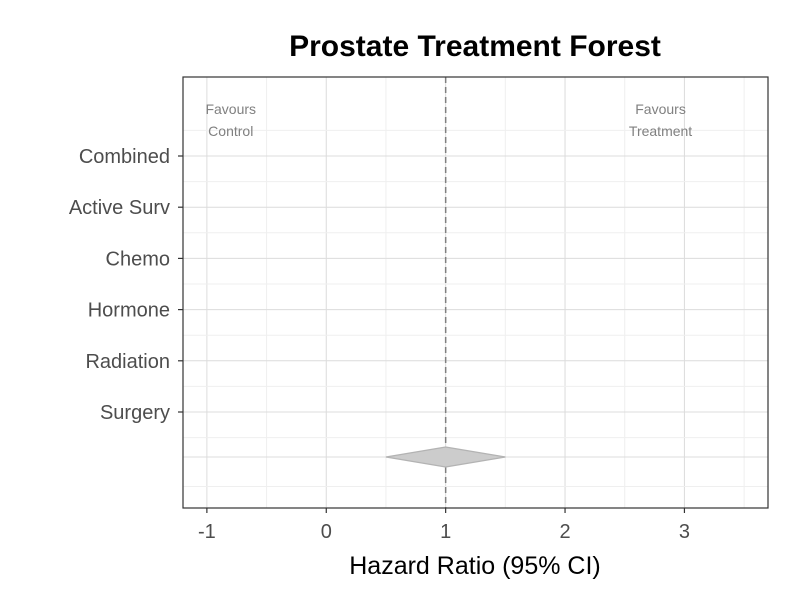  I want to click on y-tick-label: Hormone, so click(129, 311).